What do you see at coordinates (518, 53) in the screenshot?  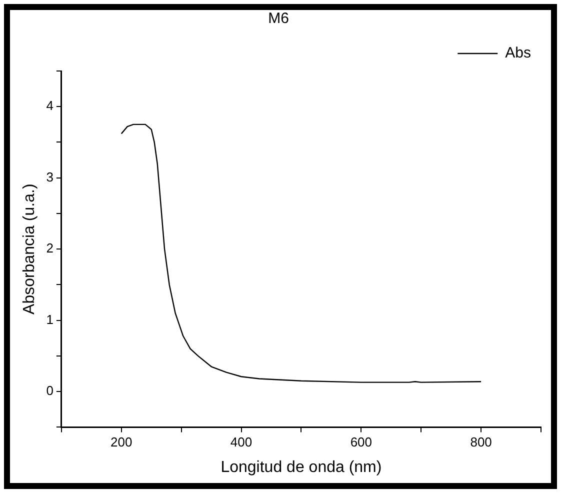 I see `legend-label: Abs` at bounding box center [518, 53].